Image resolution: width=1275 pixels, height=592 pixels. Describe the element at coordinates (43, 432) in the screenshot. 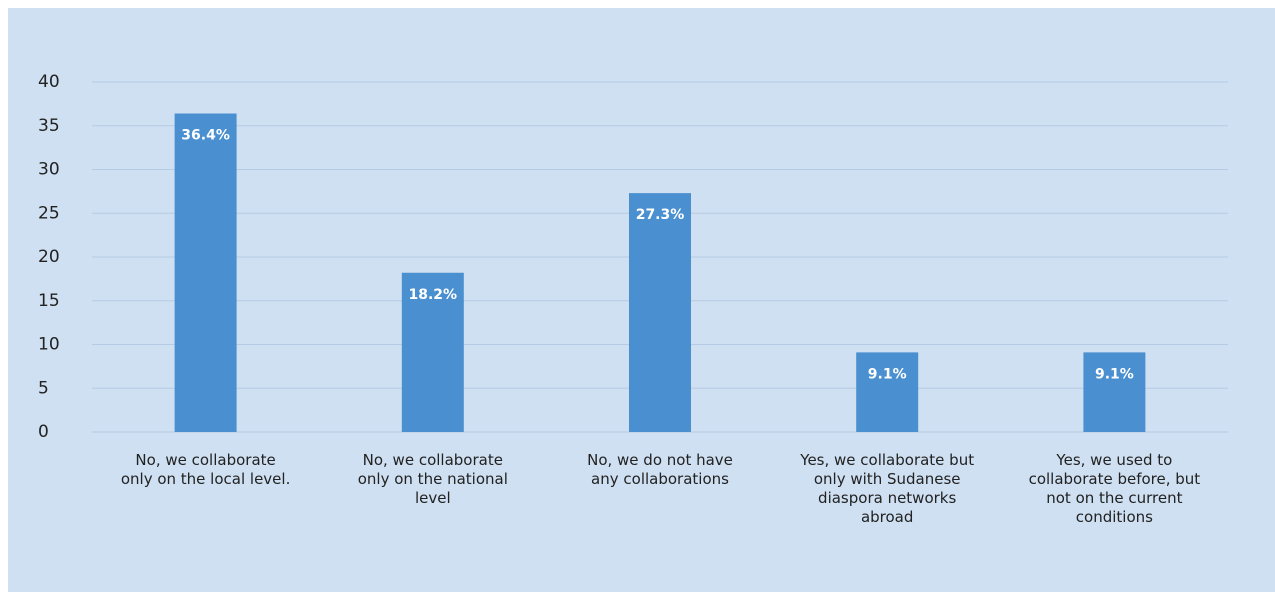

I see `y-tick-label: 0` at that location.